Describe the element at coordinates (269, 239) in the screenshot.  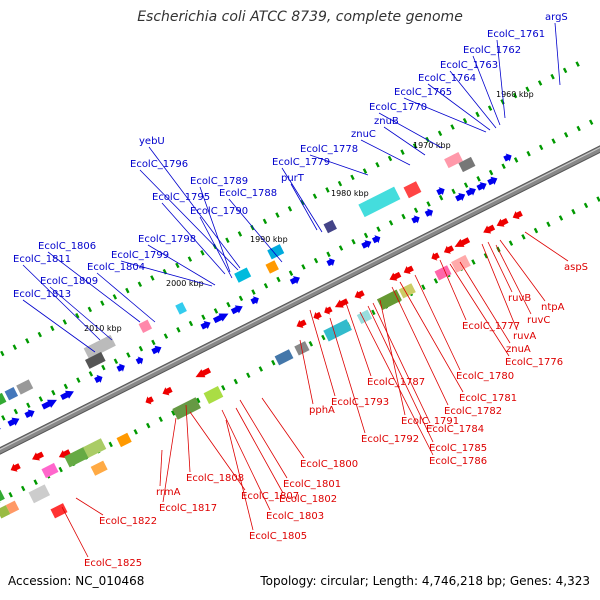
I see `kbp-scale-label: 1990 kbp` at that location.